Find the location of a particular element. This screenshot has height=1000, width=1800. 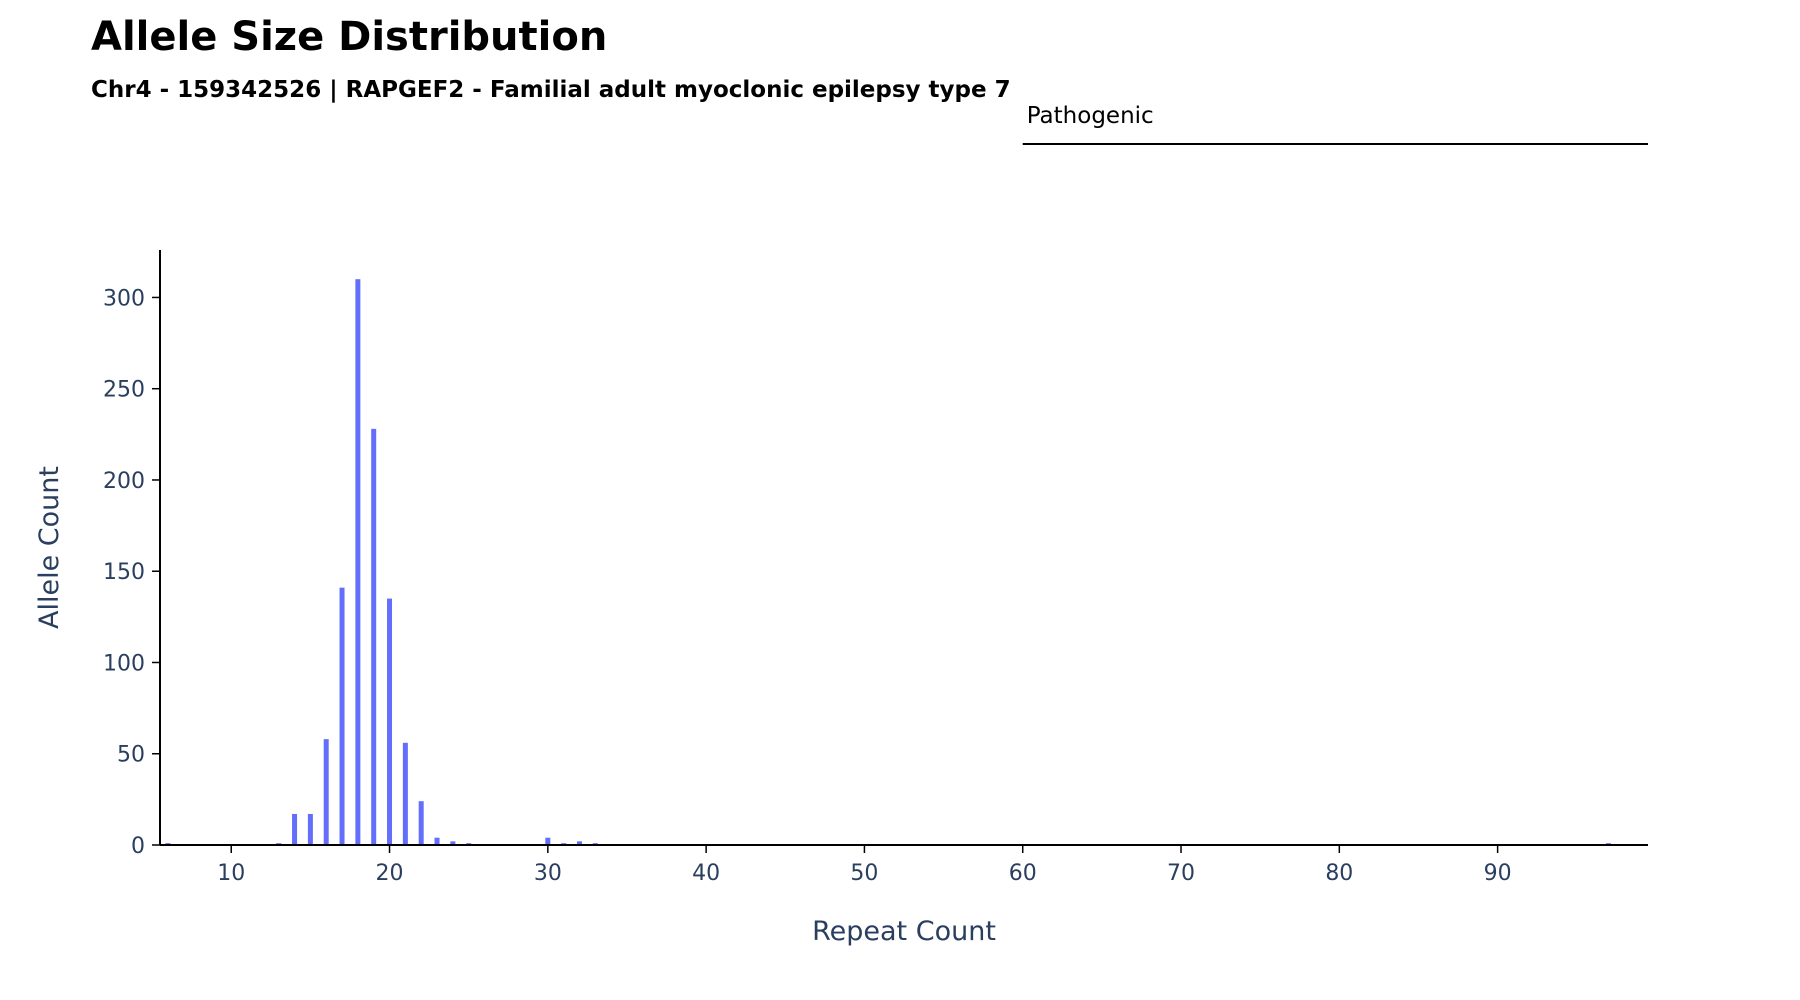

x-axis-title: Repeat Count is located at coordinates (904, 931).